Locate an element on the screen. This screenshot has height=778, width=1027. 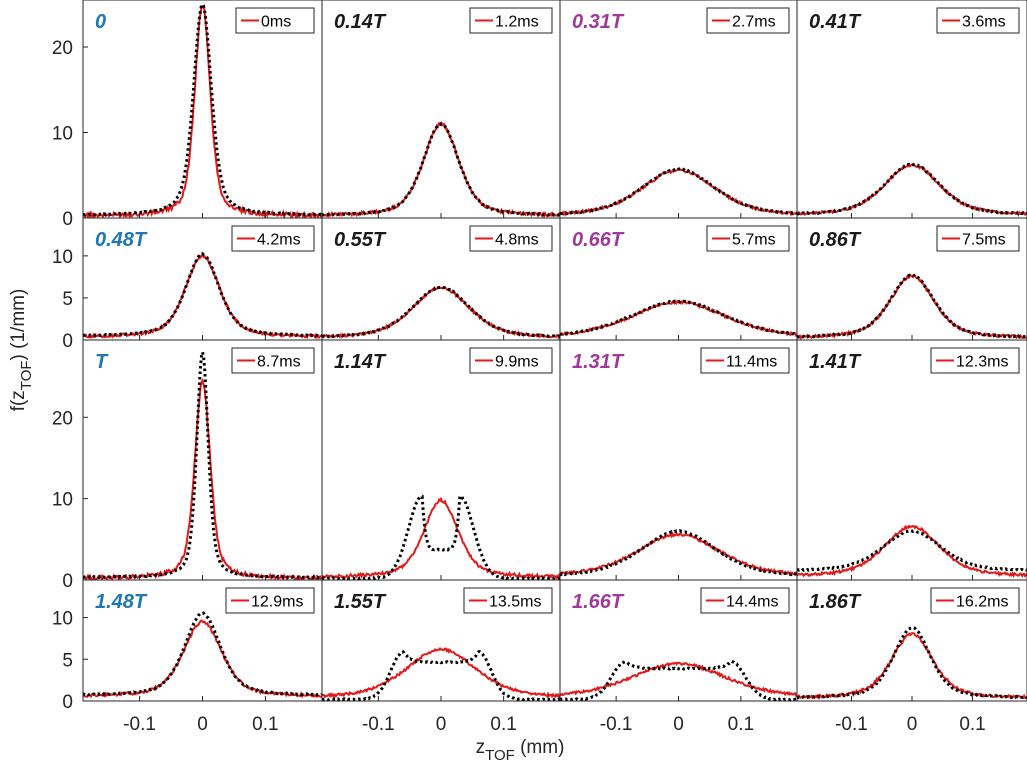
panel-1.48T: 0 5 10 -0.1 0 0.1 1.48T 12.9ms is located at coordinates (187, 657).